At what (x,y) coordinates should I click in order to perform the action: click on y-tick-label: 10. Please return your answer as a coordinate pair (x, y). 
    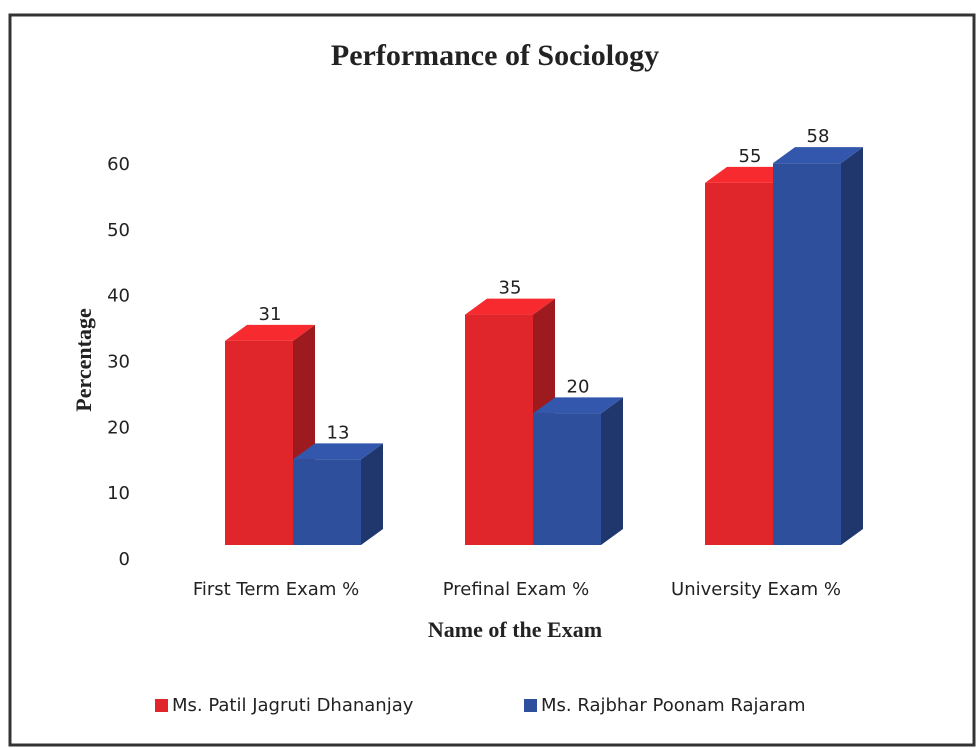
    Looking at the image, I should click on (118, 493).